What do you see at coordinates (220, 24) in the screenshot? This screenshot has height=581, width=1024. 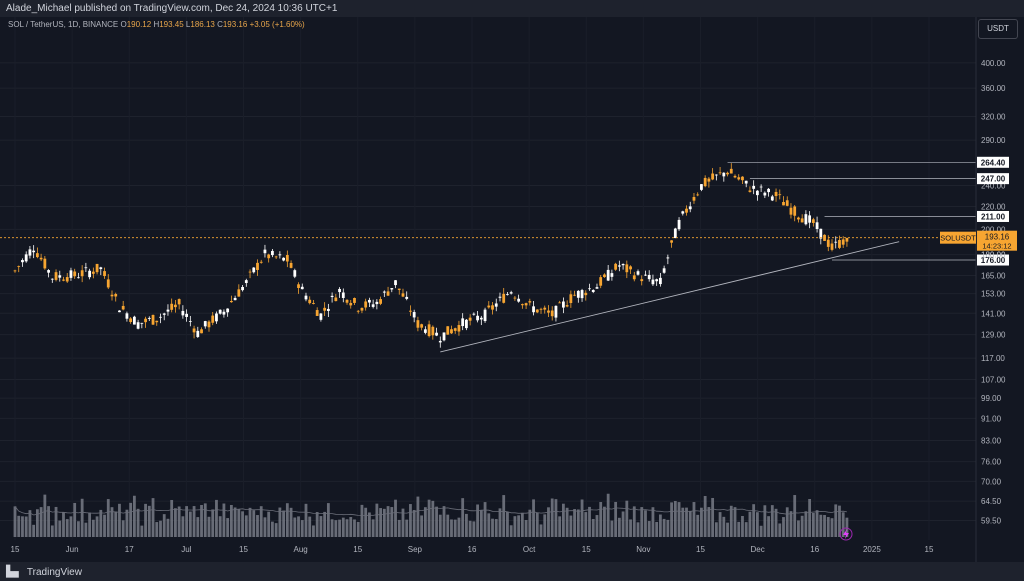 I see `close-label: C` at bounding box center [220, 24].